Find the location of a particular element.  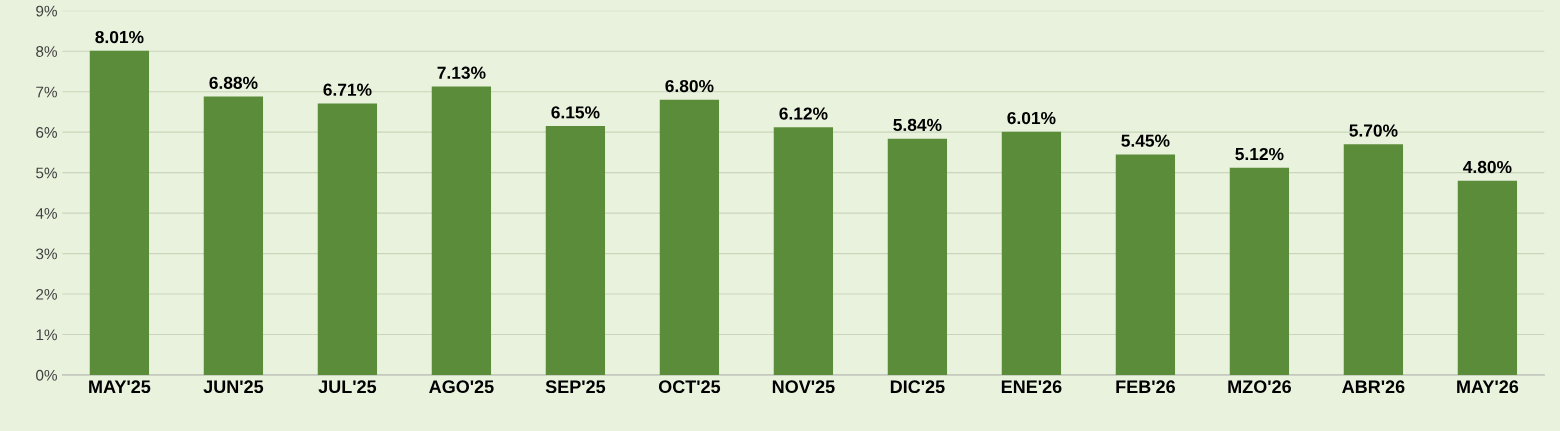

y-tick-label: 8% is located at coordinates (46, 51).